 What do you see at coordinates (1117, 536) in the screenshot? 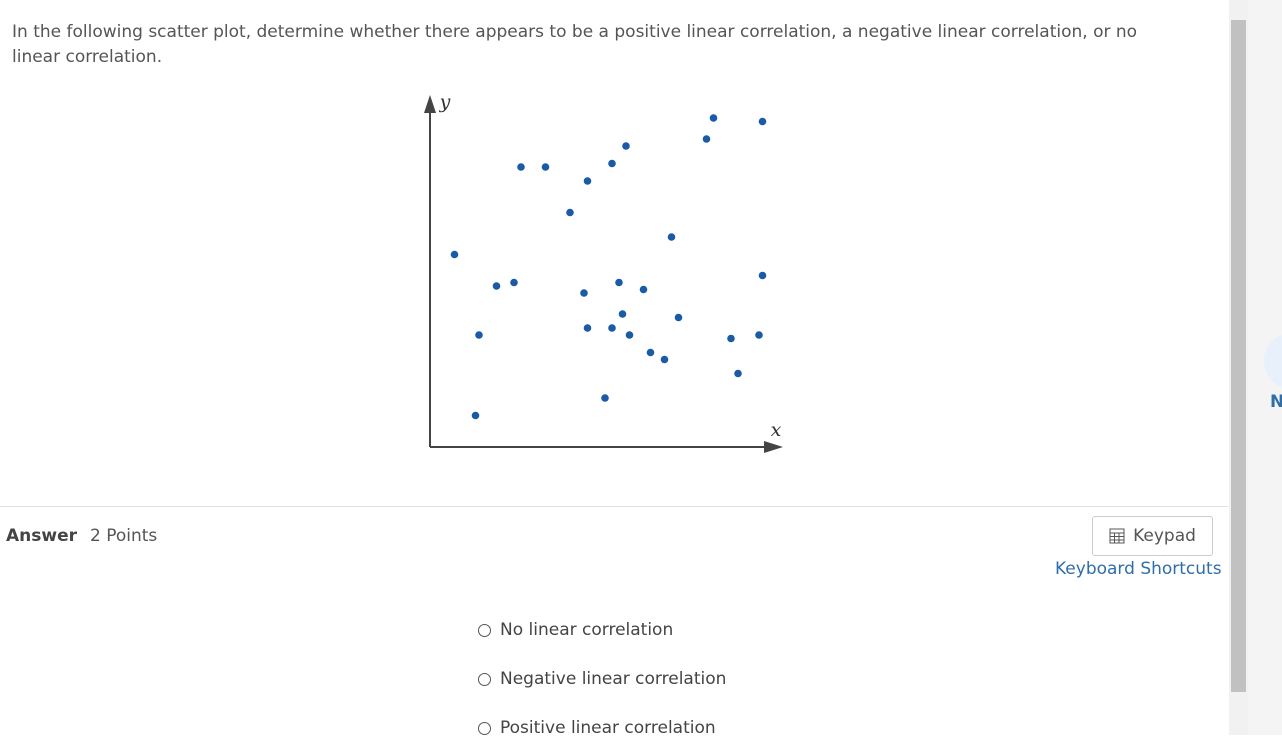
I see `keypad-icon` at bounding box center [1117, 536].